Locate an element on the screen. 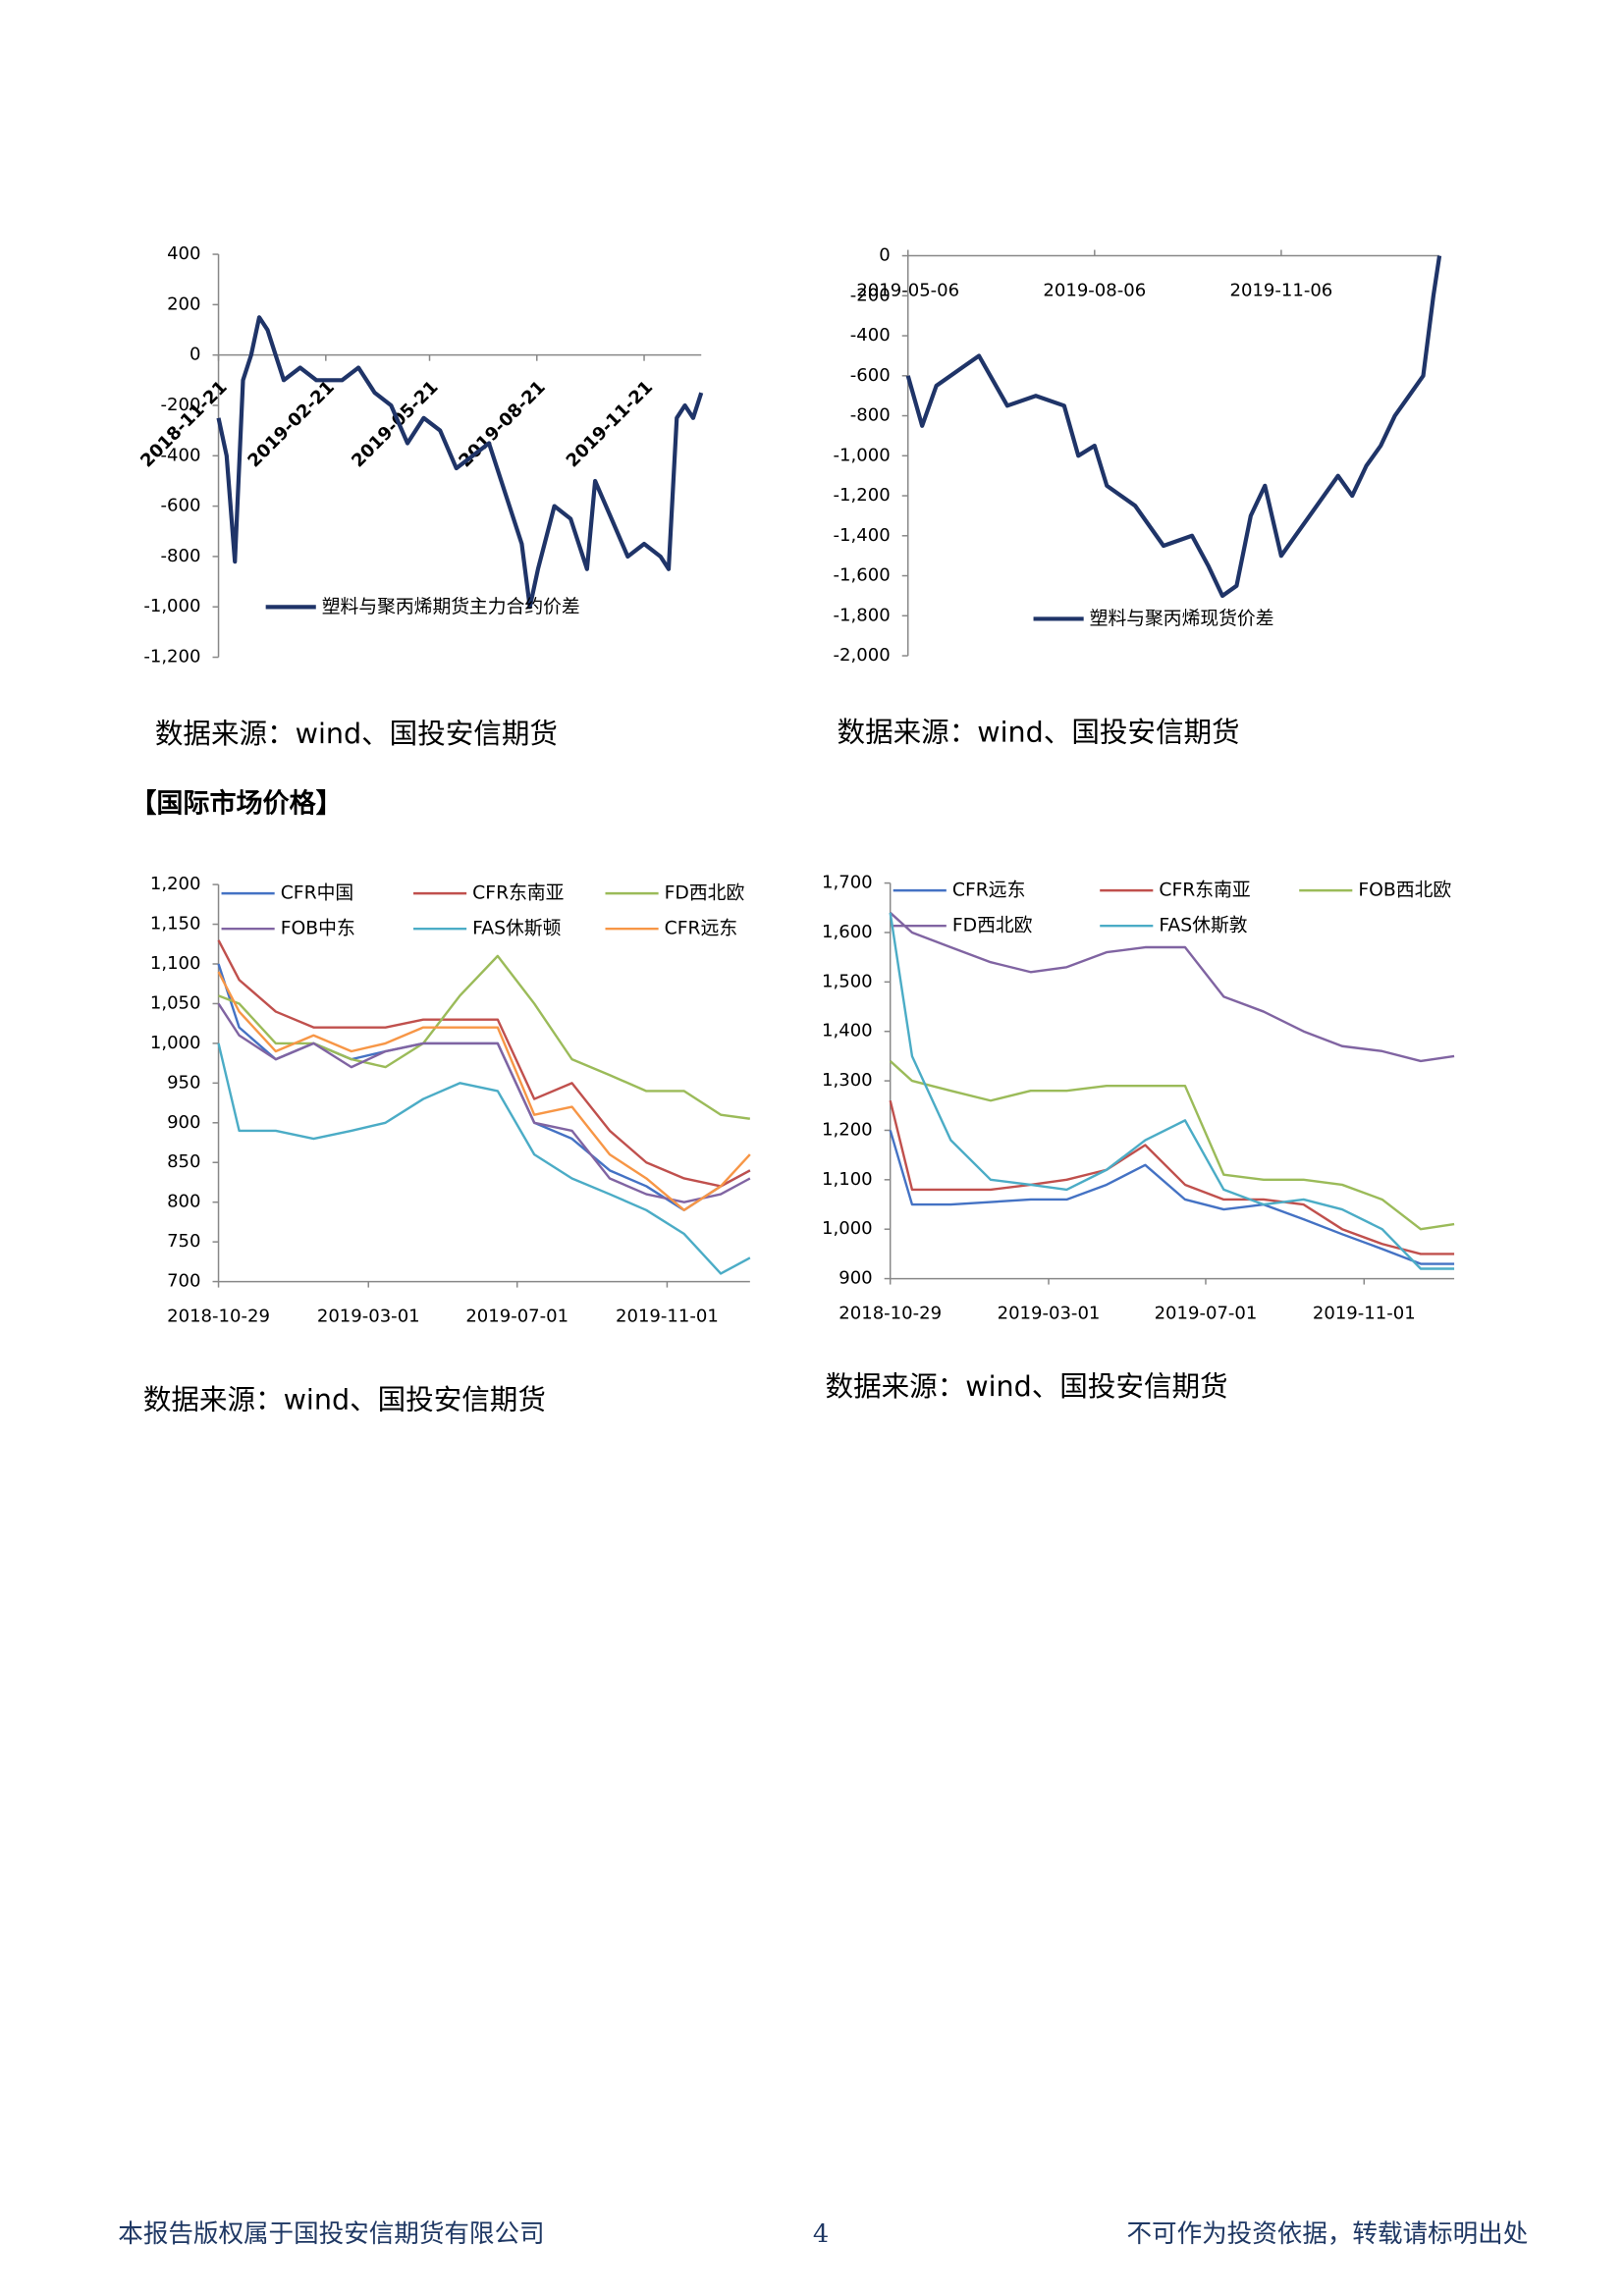 The image size is (1624, 2296). y-tick-label: 1,150 is located at coordinates (175, 924).